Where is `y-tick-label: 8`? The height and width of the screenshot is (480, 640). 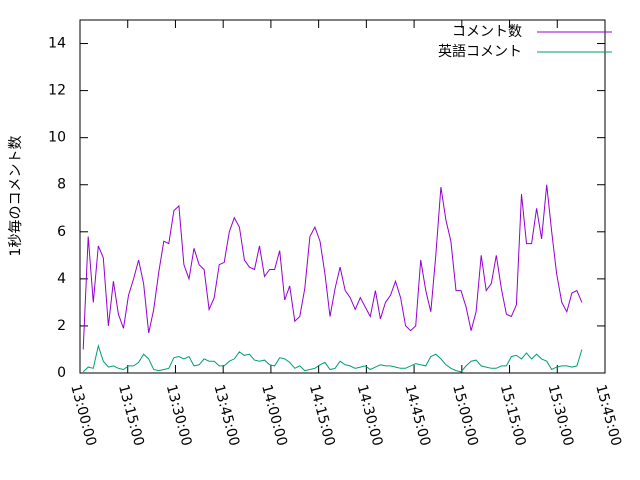 y-tick-label: 8 is located at coordinates (61, 185).